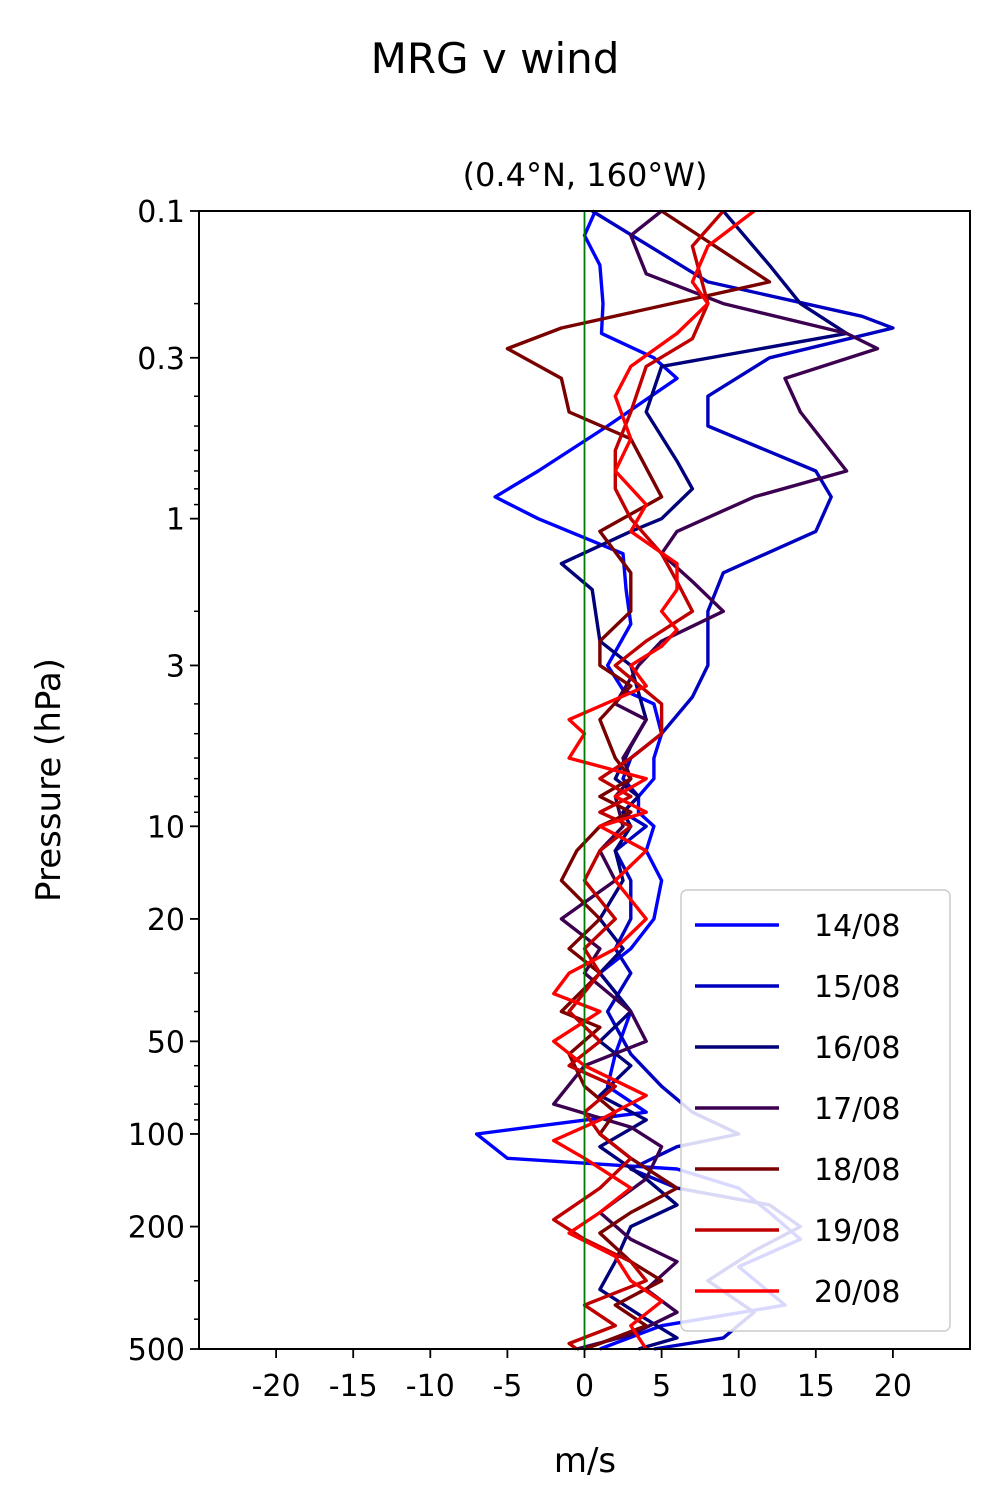 This screenshot has height=1500, width=990. What do you see at coordinates (857, 1170) in the screenshot?
I see `legend-label: 18/08` at bounding box center [857, 1170].